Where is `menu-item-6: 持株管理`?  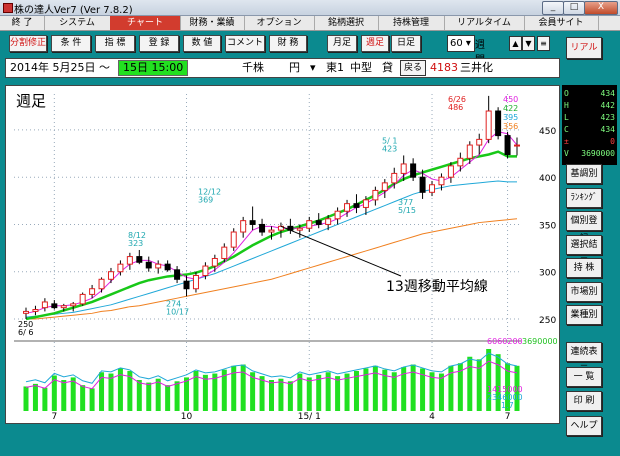
menu-item-6: 持株管理 is located at coordinates (411, 23).